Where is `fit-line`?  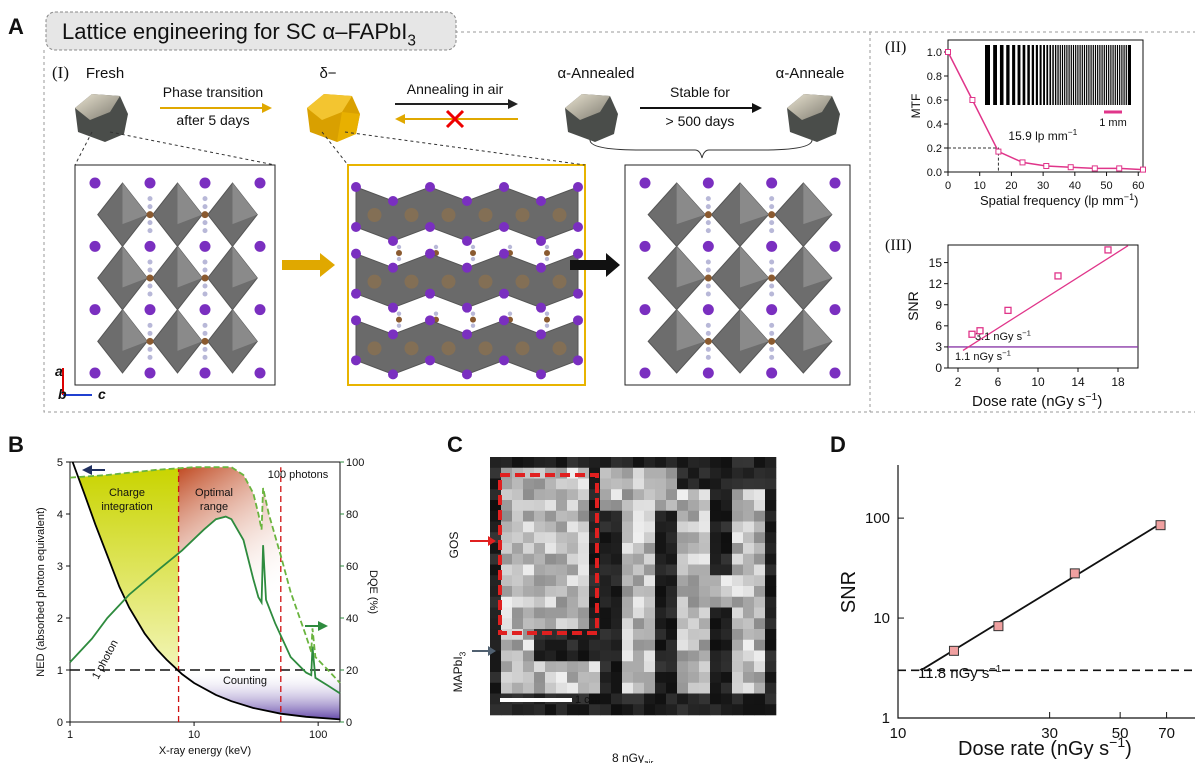
fit-line is located at coordinates (1045, 298).